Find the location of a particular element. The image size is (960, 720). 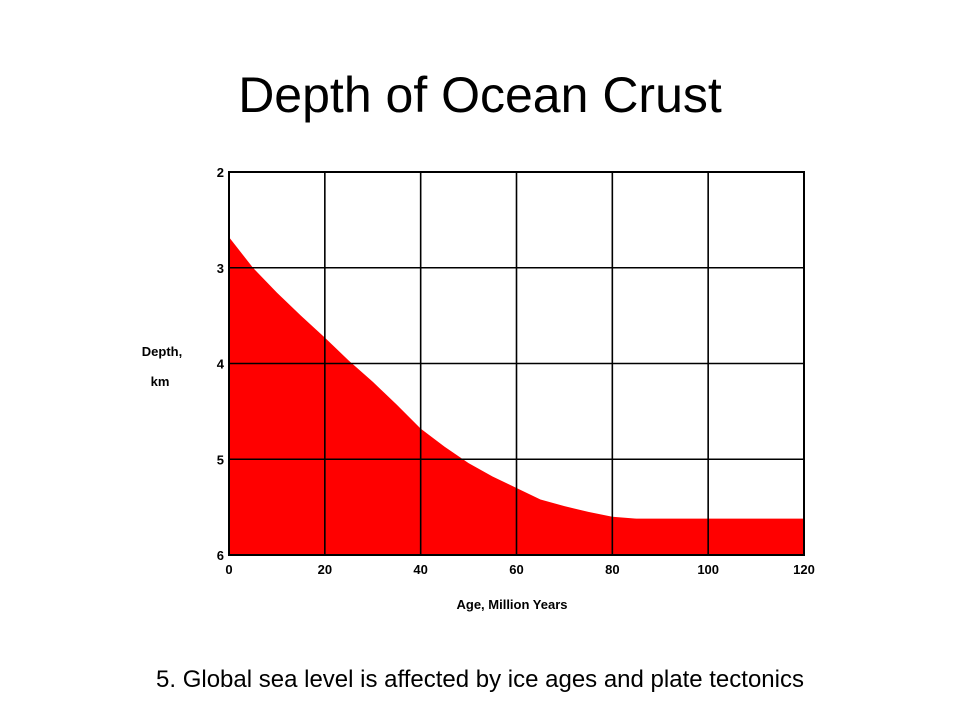

y-axis-label-line-1: Depth, is located at coordinates (162, 351).